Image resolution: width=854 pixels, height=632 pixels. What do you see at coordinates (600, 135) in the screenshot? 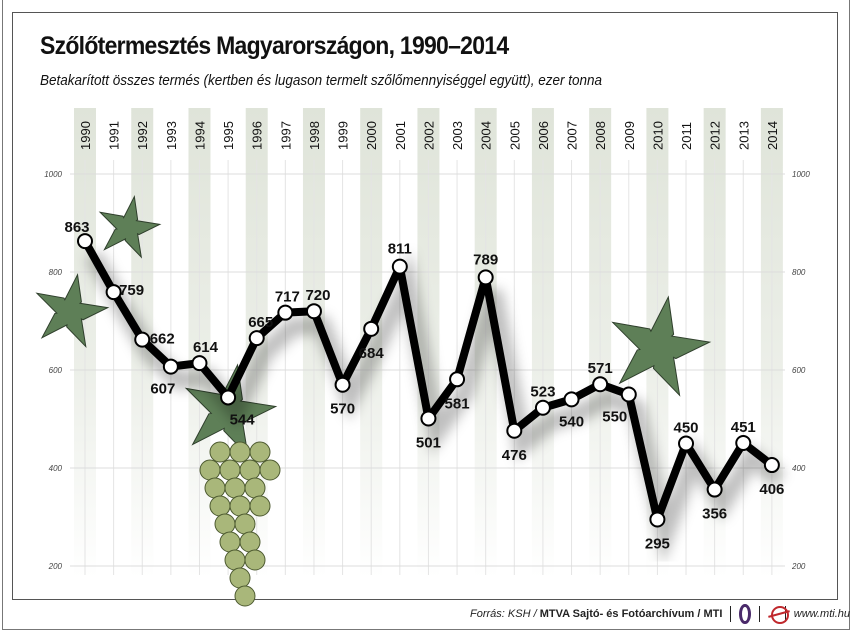
I see `x-tick-label: 2008` at bounding box center [600, 135].